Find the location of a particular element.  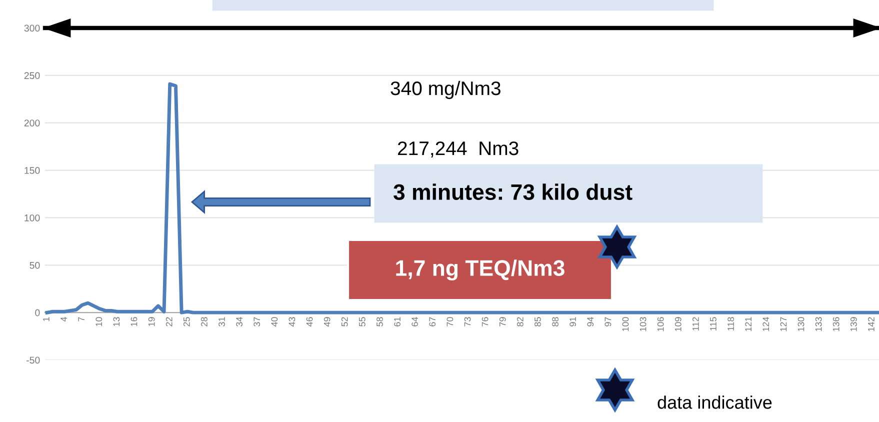

x-tick-label: 7 is located at coordinates (81, 319).